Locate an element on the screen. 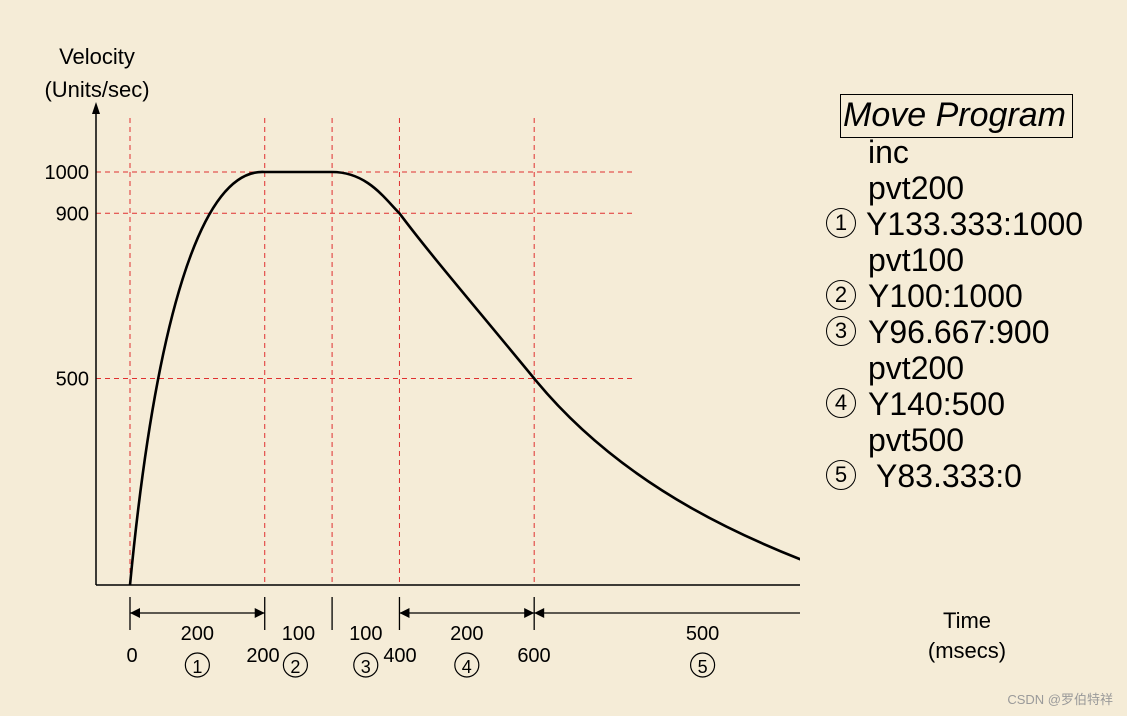 The image size is (1127, 716). program-line: pvt500 is located at coordinates (916, 440).